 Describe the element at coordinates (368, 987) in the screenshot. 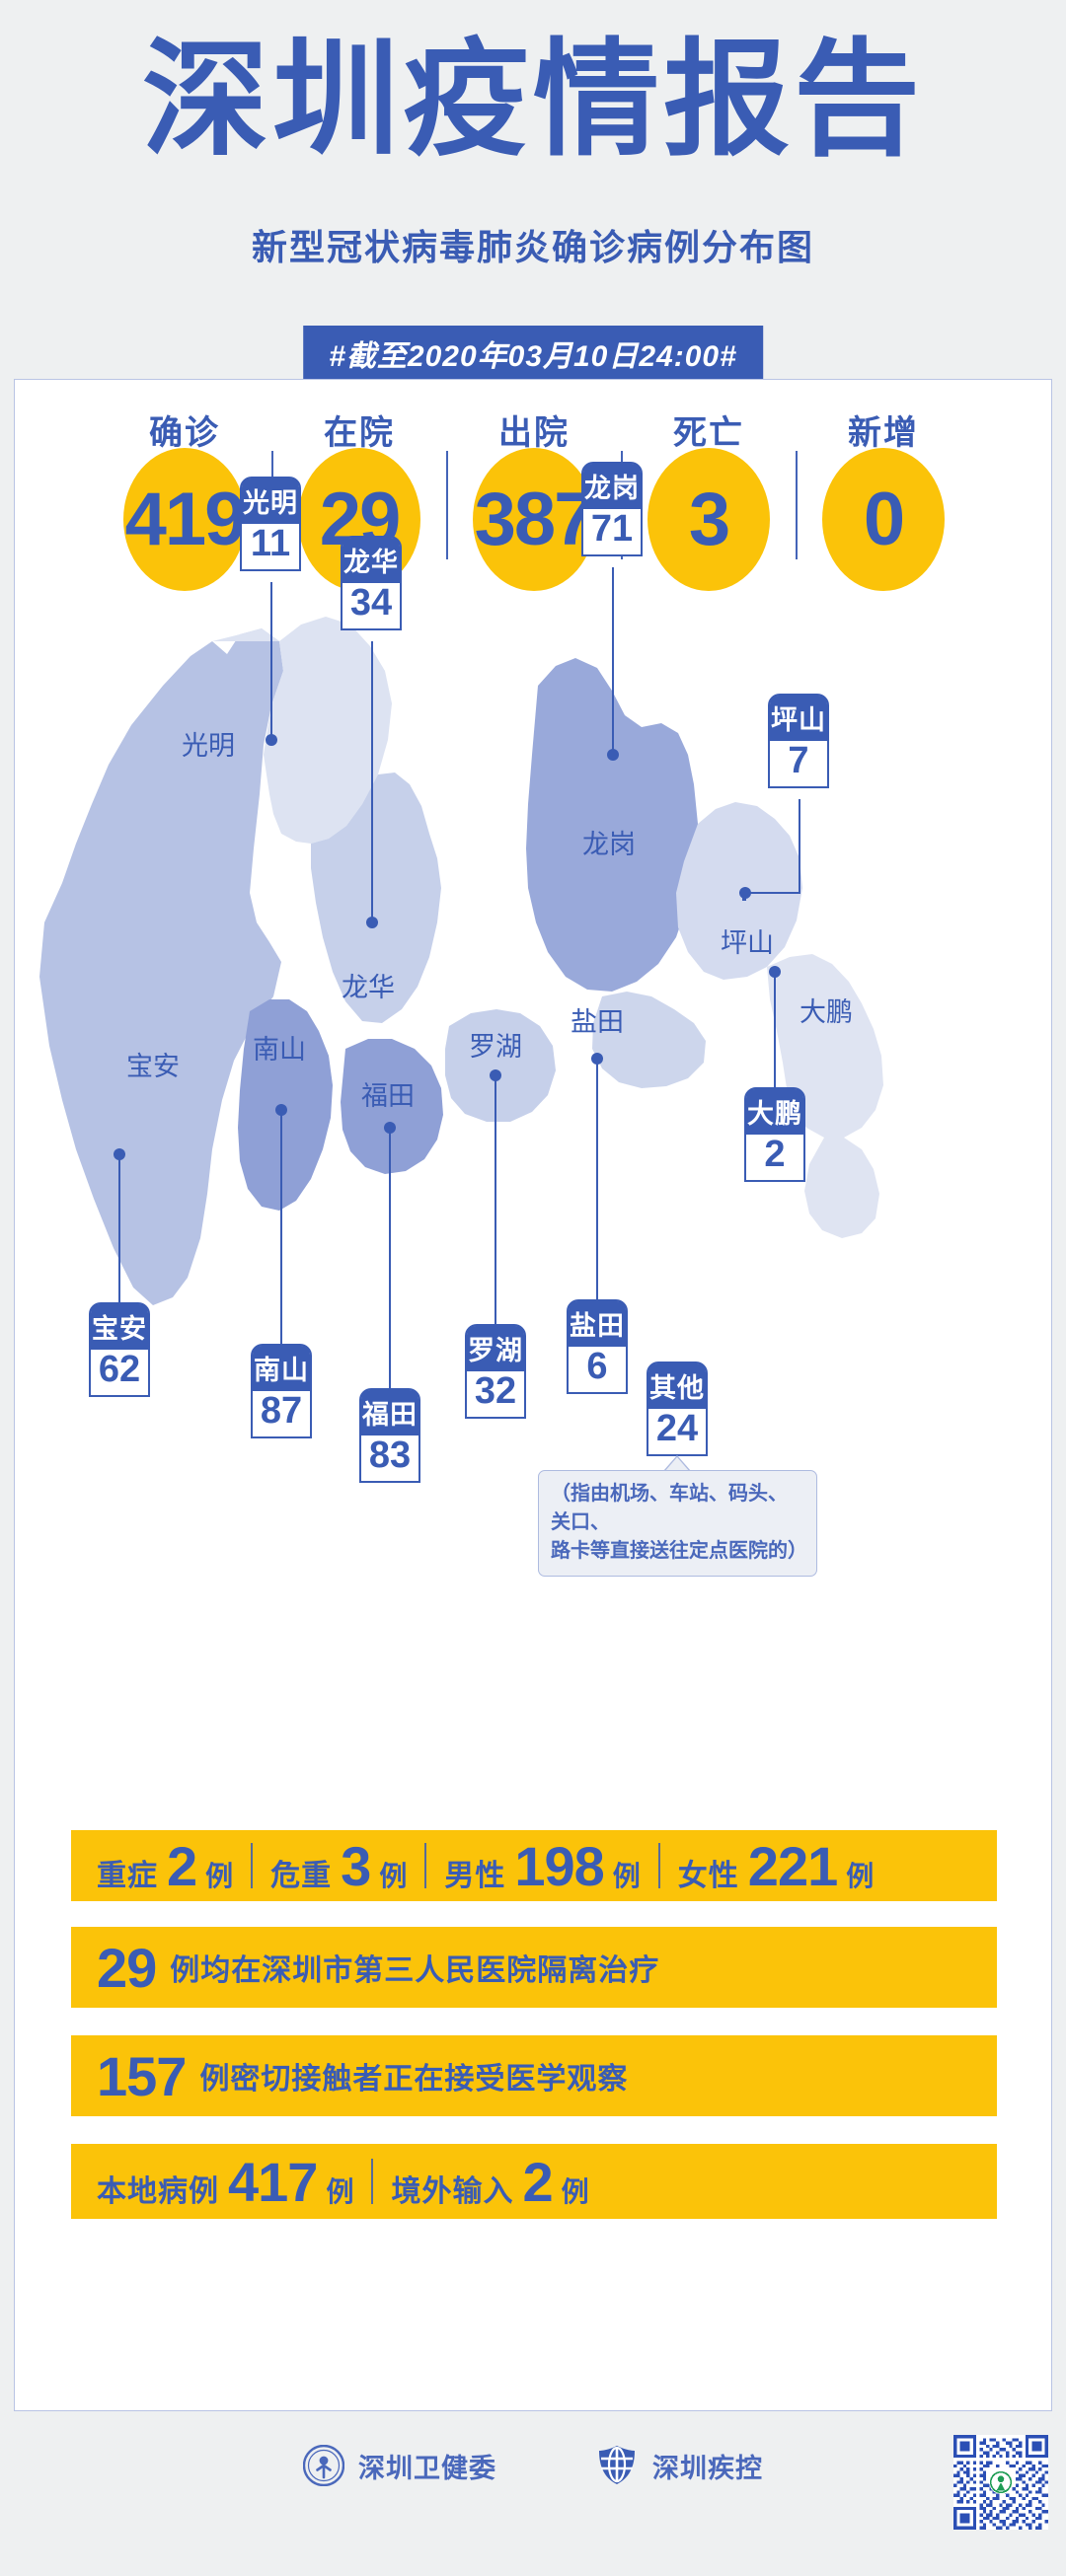

I see `map-label-longhua: 龙华` at that location.